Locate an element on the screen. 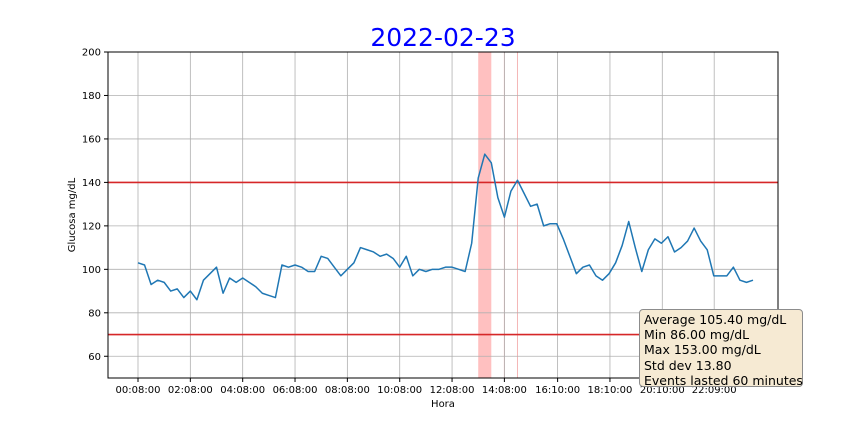 The height and width of the screenshot is (432, 864). x-tick-label: 20:10:00 is located at coordinates (662, 390).